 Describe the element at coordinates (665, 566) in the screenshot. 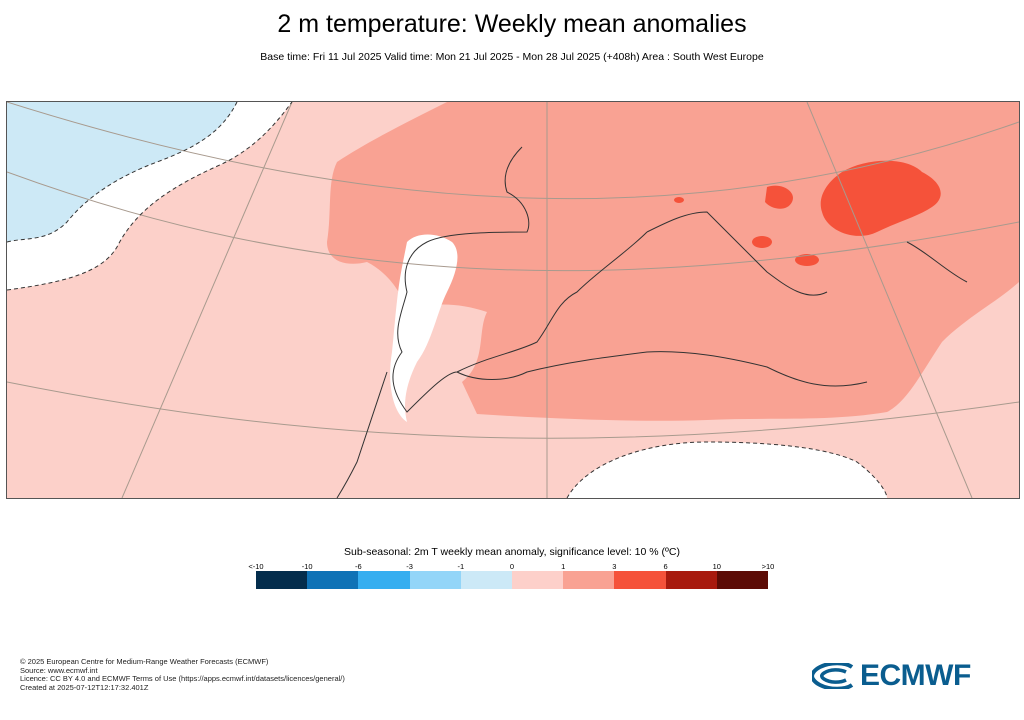

I see `legend-tick-label: 6` at that location.